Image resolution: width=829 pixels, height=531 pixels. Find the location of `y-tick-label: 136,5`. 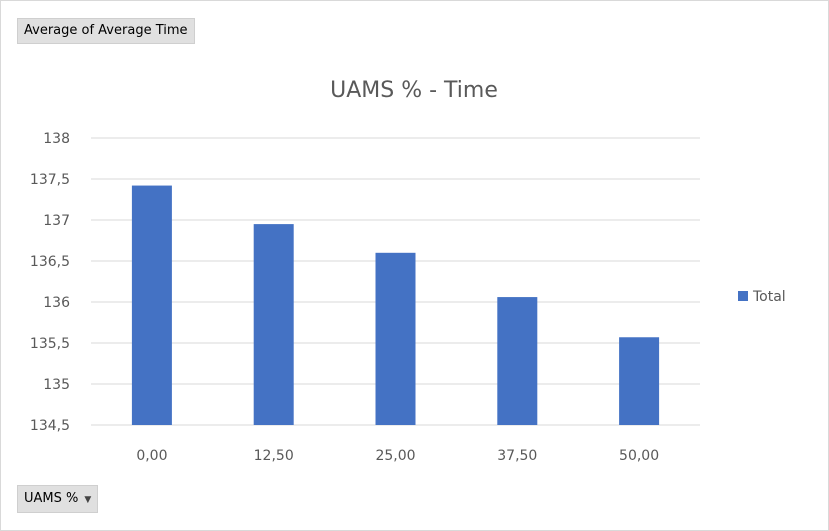

y-tick-label: 136,5 is located at coordinates (50, 262).